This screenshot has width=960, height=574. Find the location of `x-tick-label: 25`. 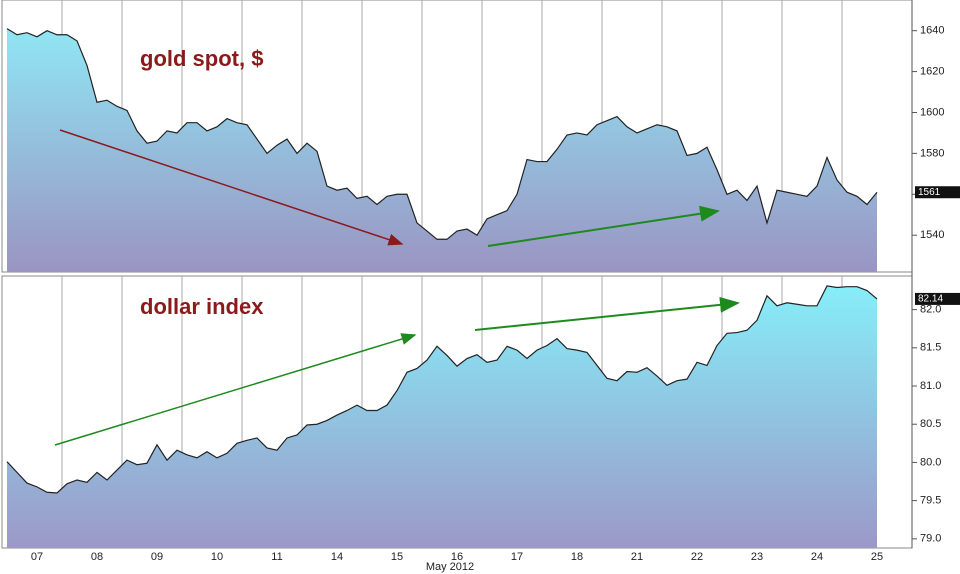

x-tick-label: 25 is located at coordinates (877, 557).